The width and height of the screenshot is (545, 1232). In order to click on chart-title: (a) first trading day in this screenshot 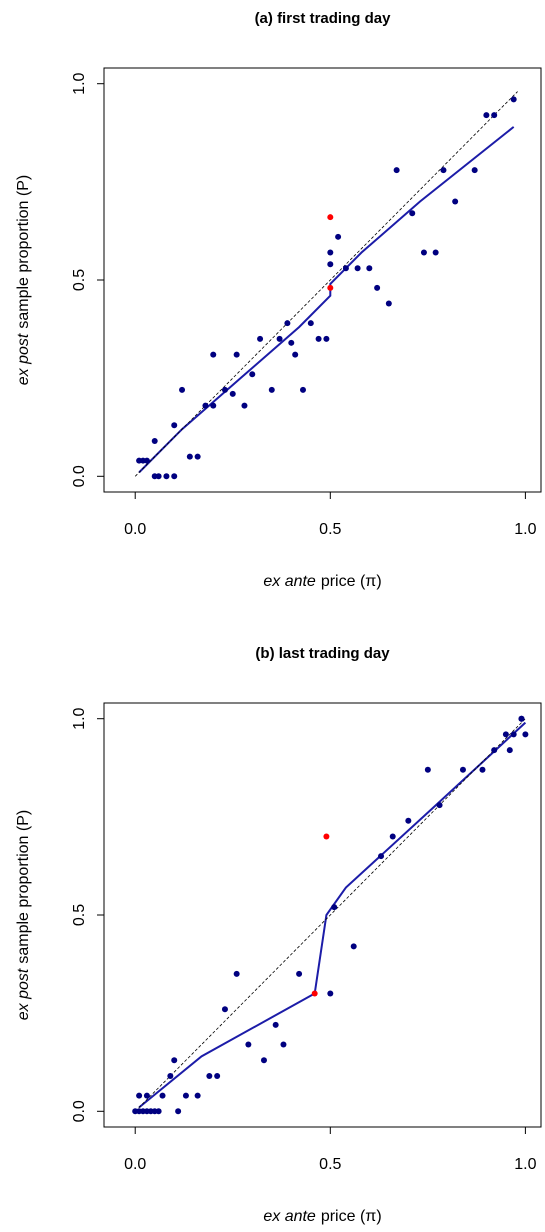, I will do `click(323, 18)`.